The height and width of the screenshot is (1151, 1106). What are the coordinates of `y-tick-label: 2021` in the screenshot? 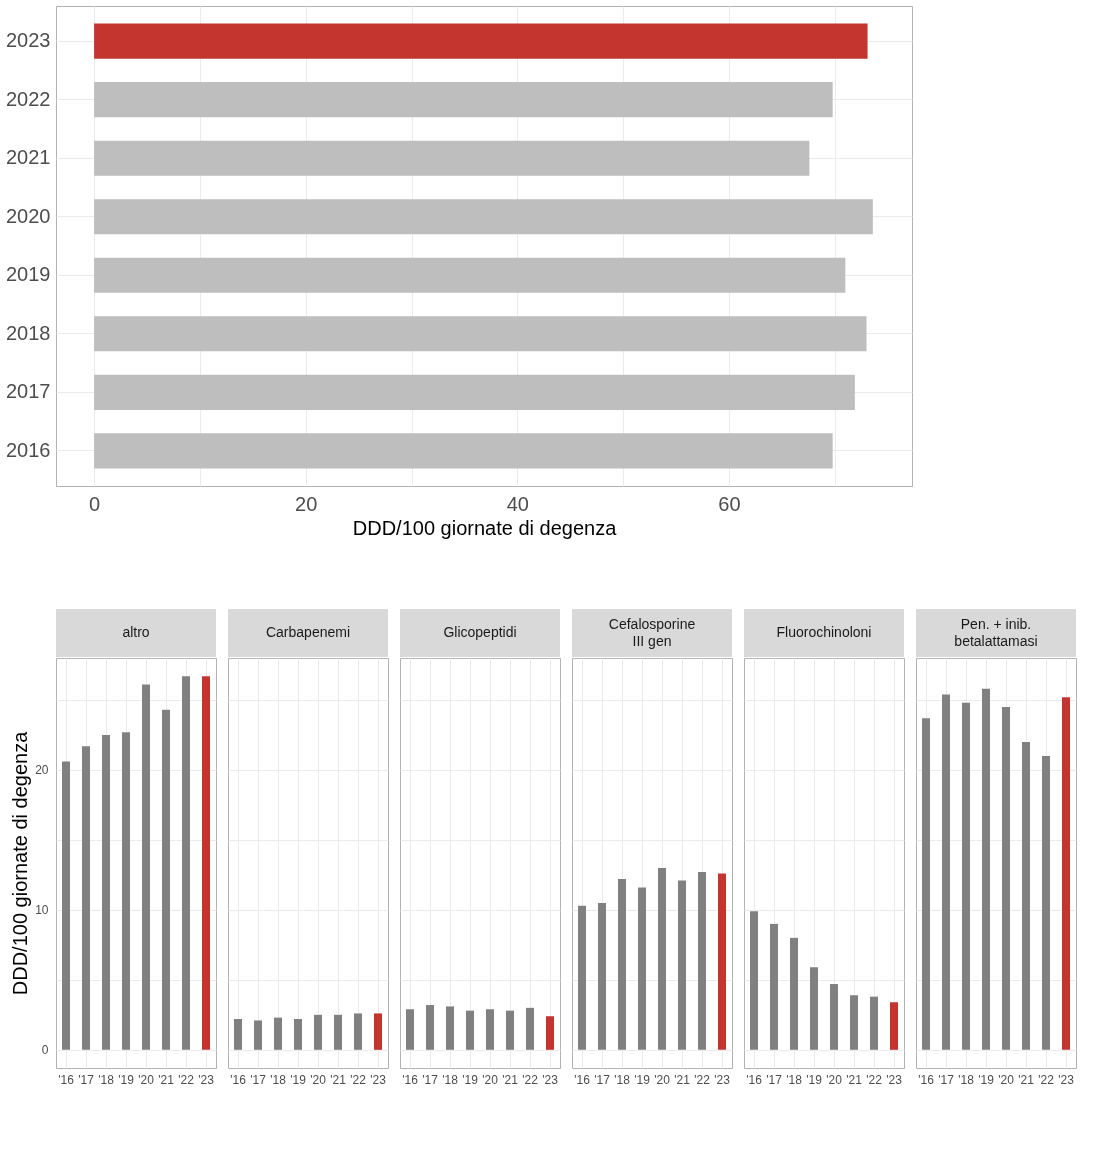 It's located at (28, 157).